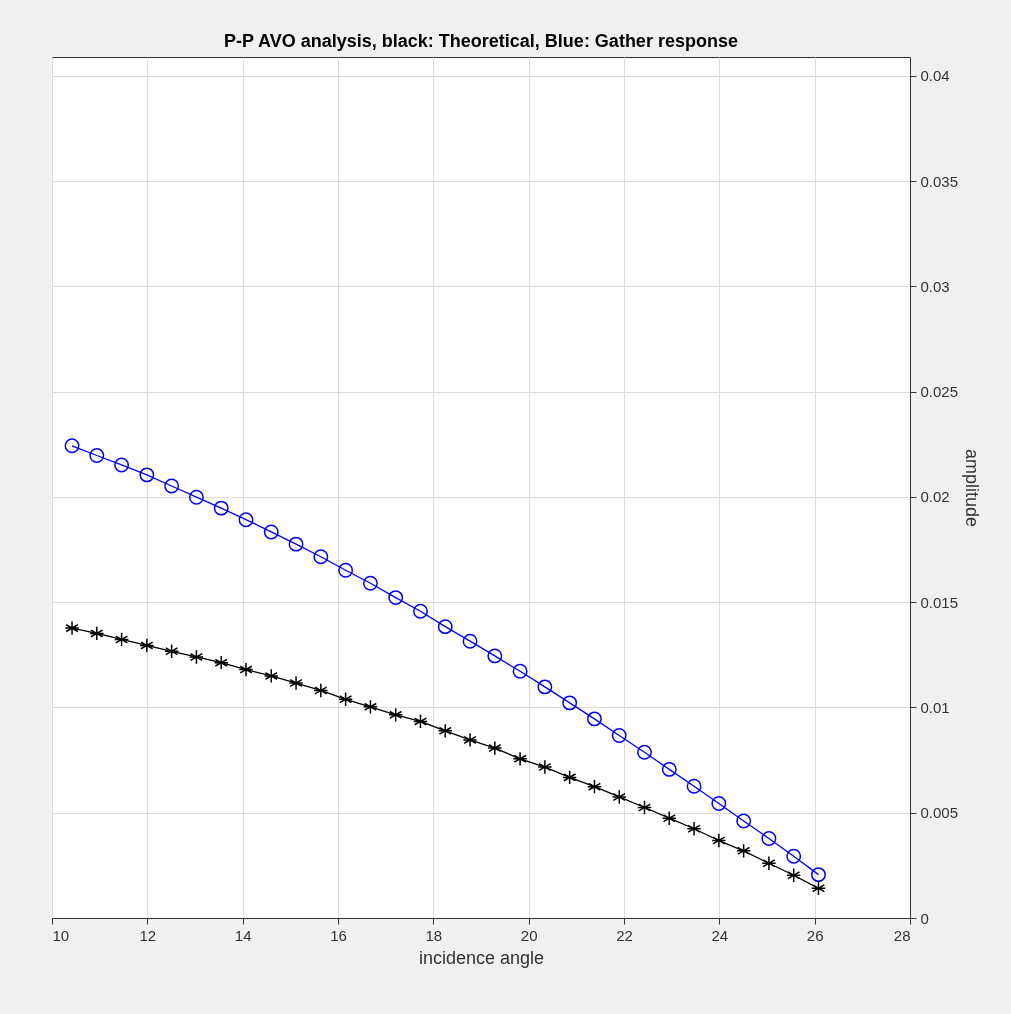 The width and height of the screenshot is (1011, 1014). I want to click on x-tick-label: 14, so click(243, 935).